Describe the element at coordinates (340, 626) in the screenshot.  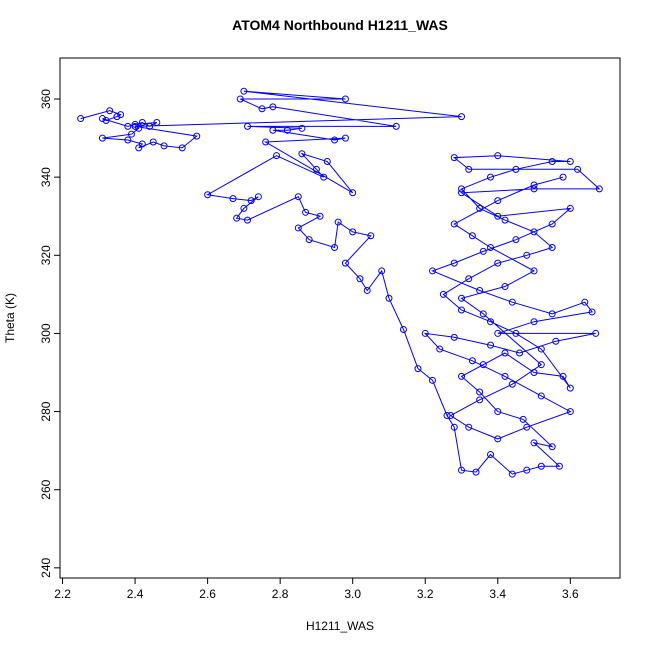
I see `x-axis-label: H1211_WAS` at that location.